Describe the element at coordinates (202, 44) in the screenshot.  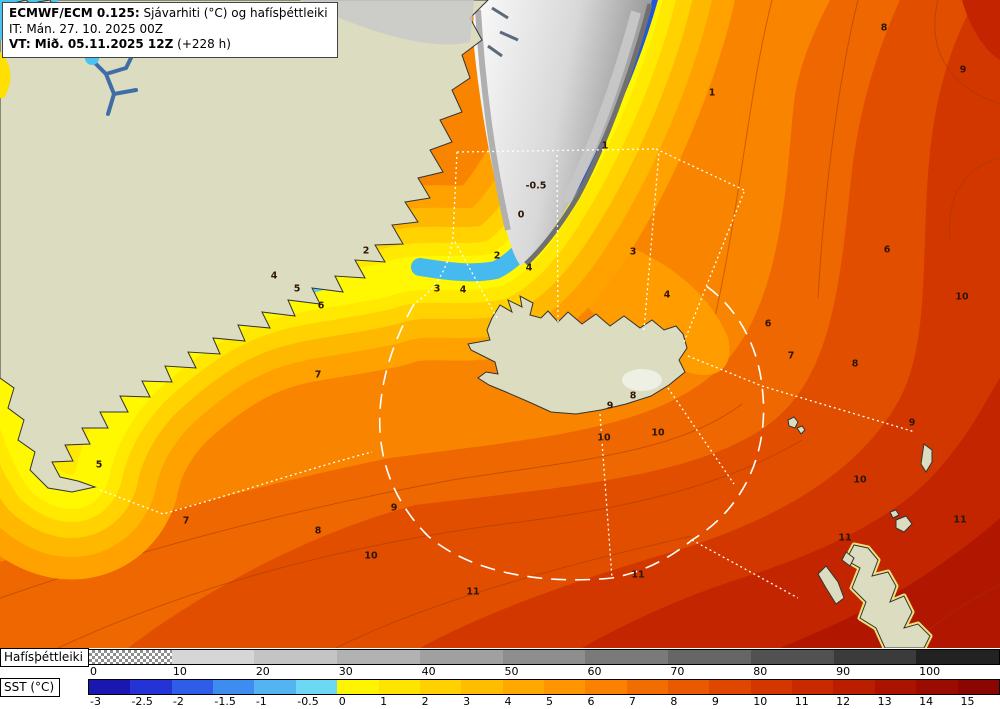
I see `lead-time: (+228 h)` at that location.